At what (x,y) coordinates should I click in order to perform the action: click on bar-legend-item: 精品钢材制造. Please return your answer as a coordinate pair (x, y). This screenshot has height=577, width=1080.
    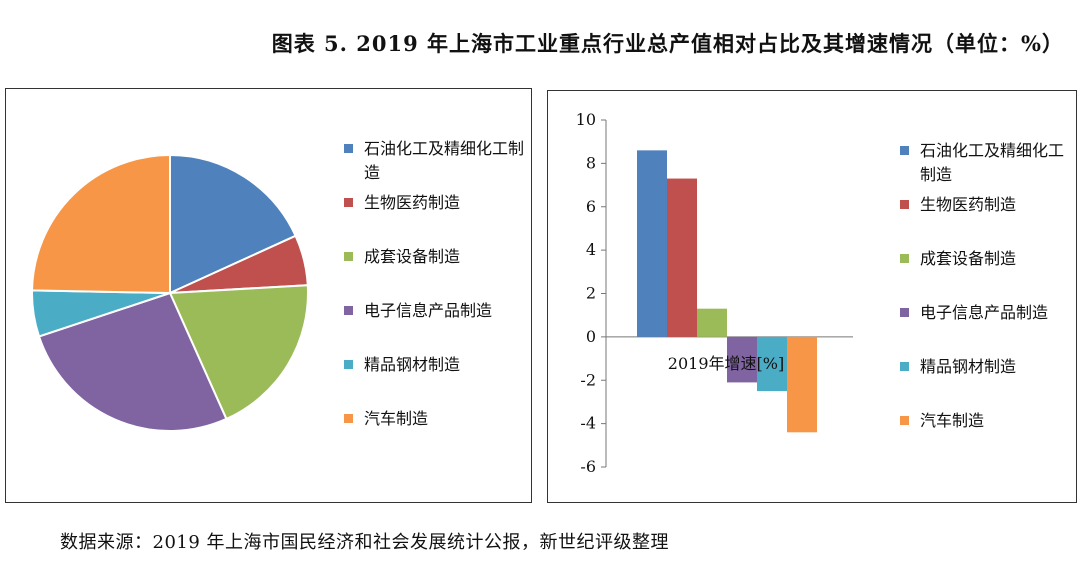
    Looking at the image, I should click on (987, 367).